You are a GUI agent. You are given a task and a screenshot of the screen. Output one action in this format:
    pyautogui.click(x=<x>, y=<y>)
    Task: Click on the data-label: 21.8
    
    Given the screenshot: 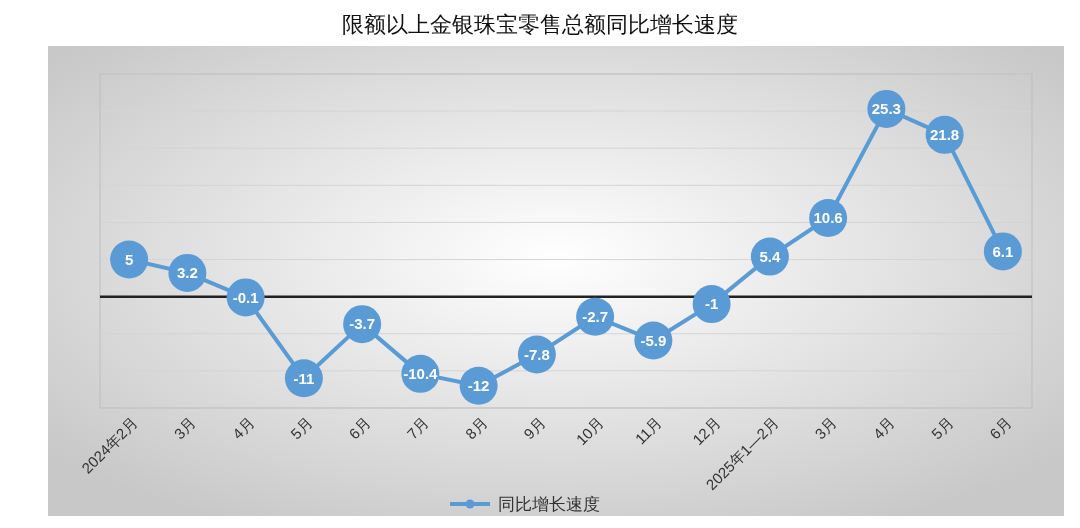 What is the action you would take?
    pyautogui.click(x=945, y=135)
    